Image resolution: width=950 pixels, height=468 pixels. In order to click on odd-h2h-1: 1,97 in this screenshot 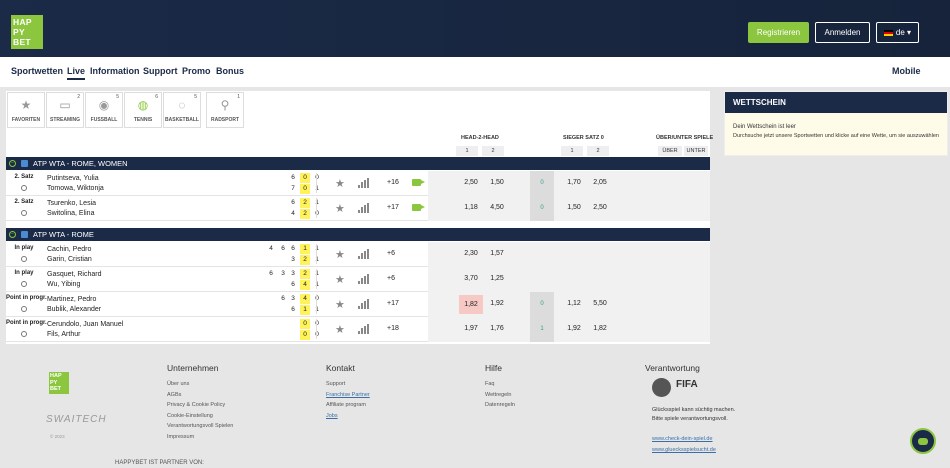, I will do `click(471, 328)`.